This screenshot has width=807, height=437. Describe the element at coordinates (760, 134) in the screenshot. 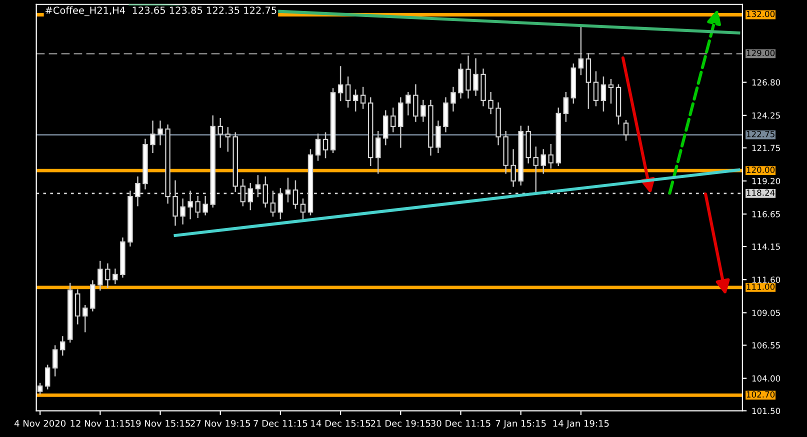

I see `ref-line-label: 122.75` at that location.